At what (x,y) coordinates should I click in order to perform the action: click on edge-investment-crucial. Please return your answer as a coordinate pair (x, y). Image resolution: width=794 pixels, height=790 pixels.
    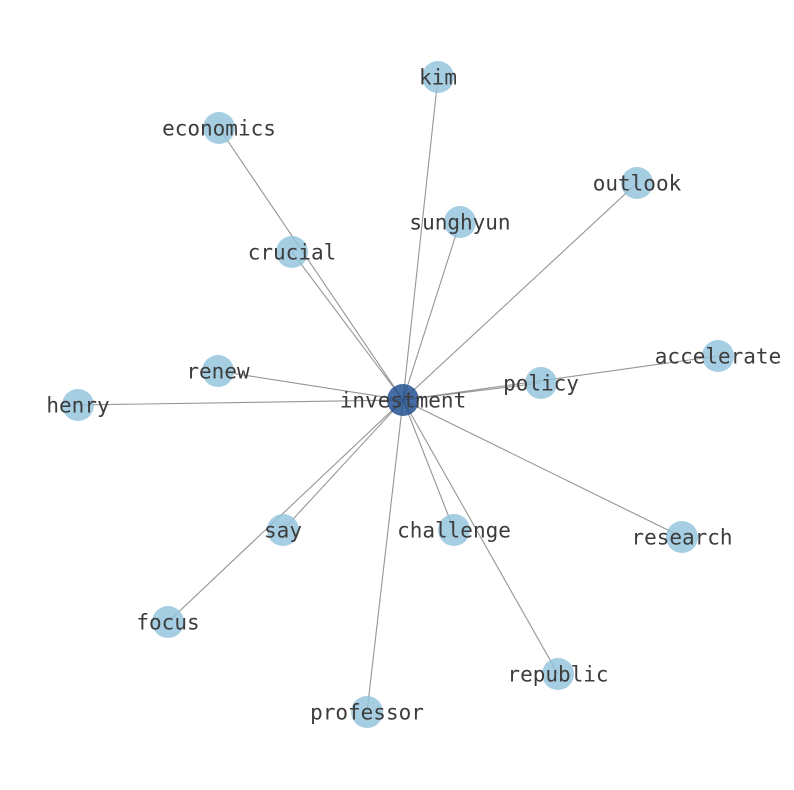
    Looking at the image, I should click on (347, 326).